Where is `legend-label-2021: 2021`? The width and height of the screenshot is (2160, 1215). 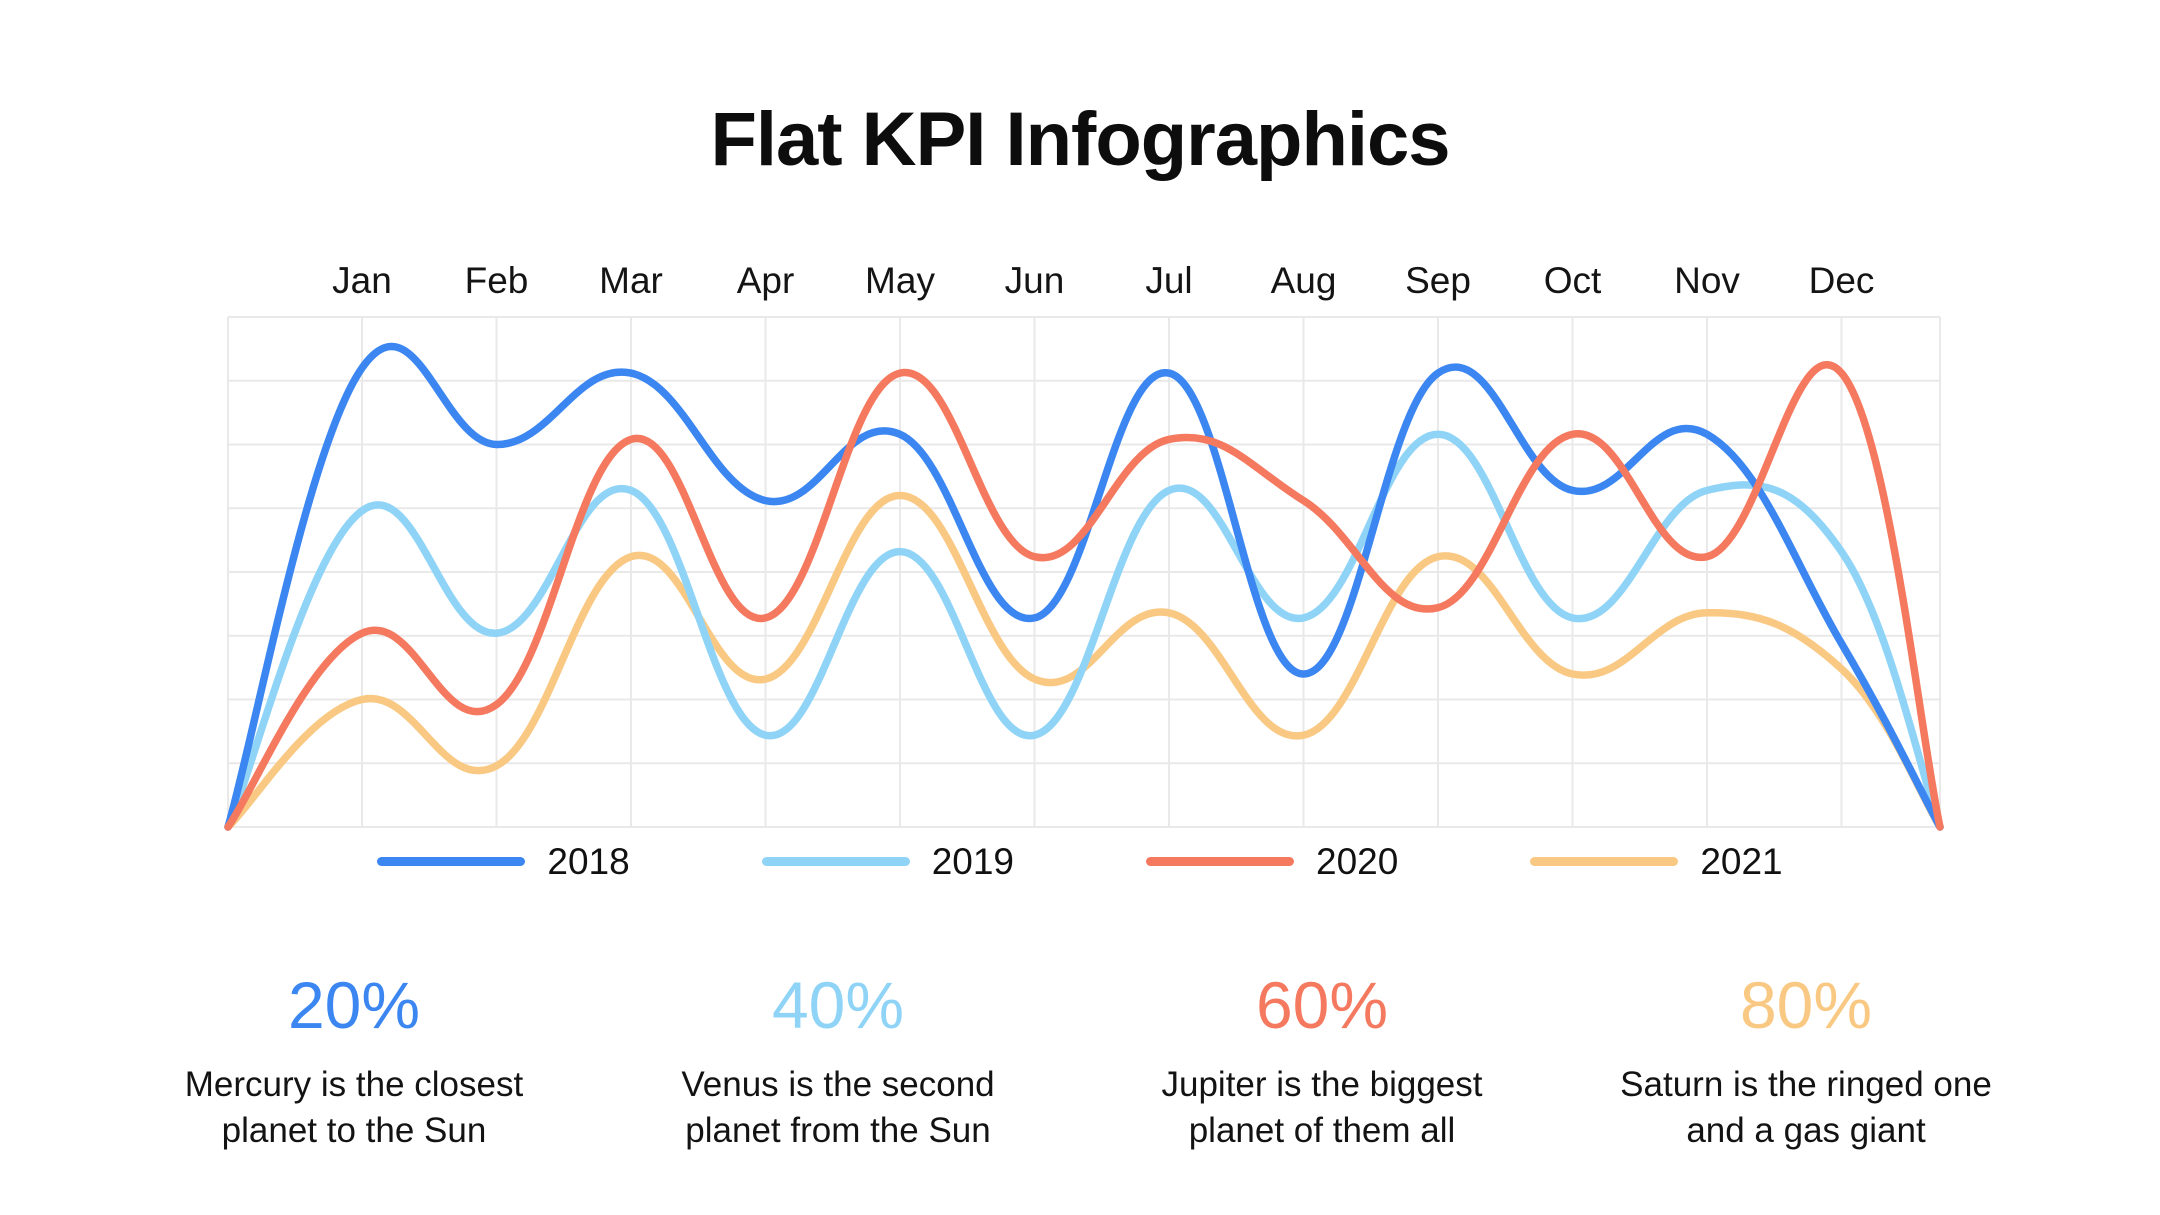
legend-label-2021: 2021 is located at coordinates (1741, 861).